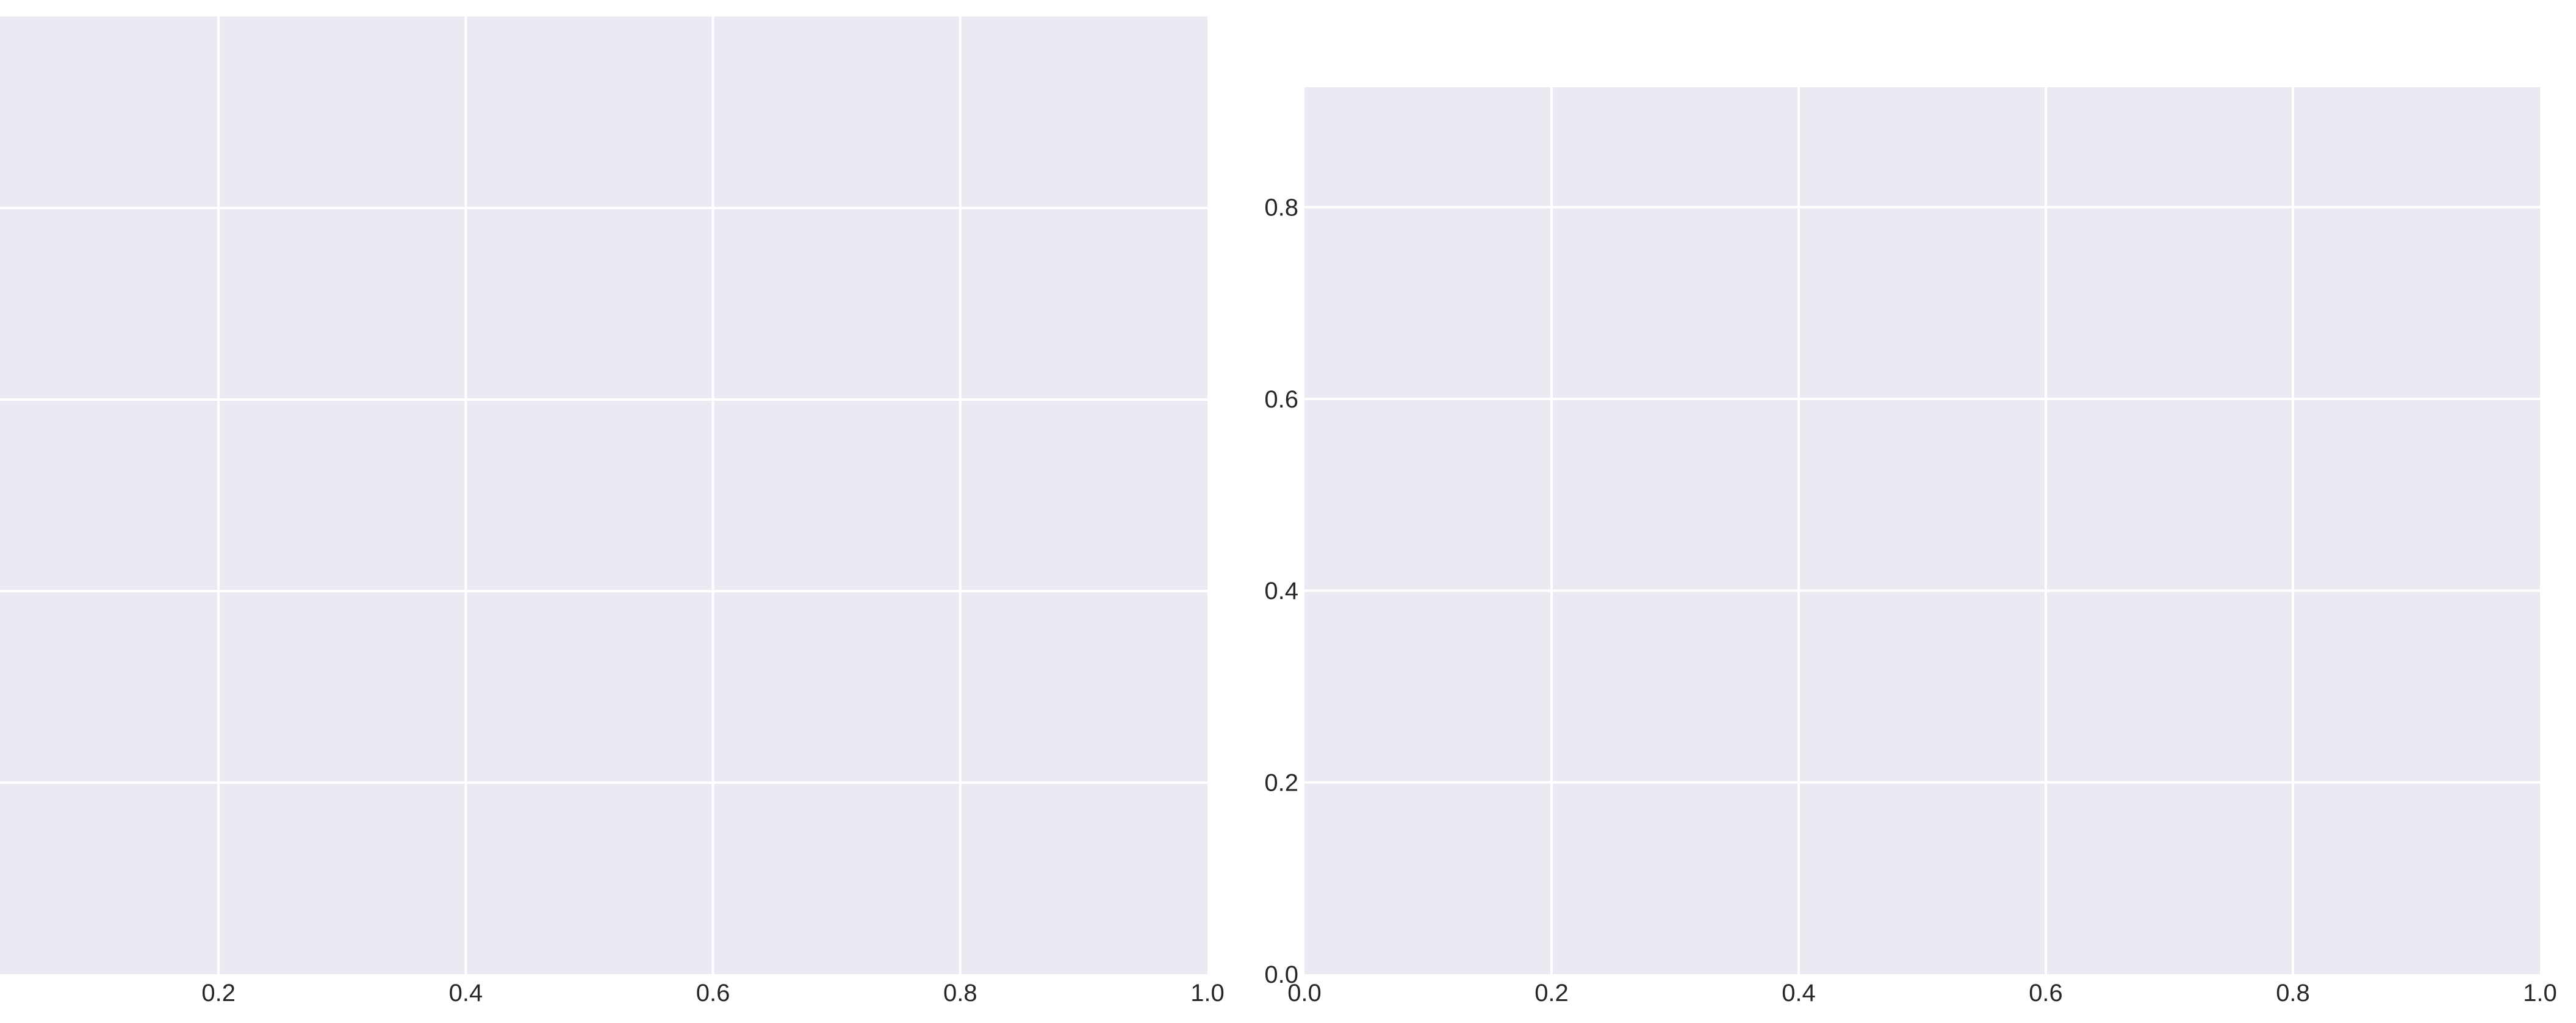 The image size is (2576, 1023). Describe the element at coordinates (1304, 994) in the screenshot. I see `x-tick-label: 0.0` at that location.